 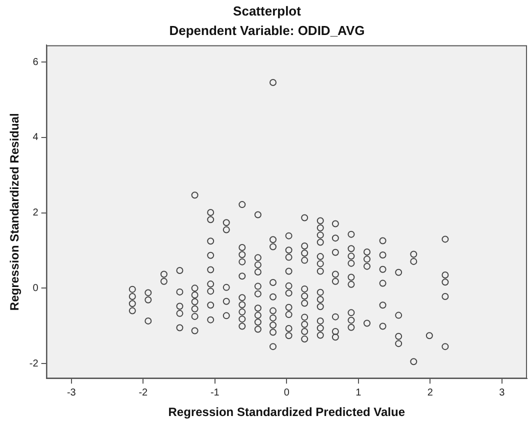 I want to click on y-tick-label: 6, so click(x=35, y=62).